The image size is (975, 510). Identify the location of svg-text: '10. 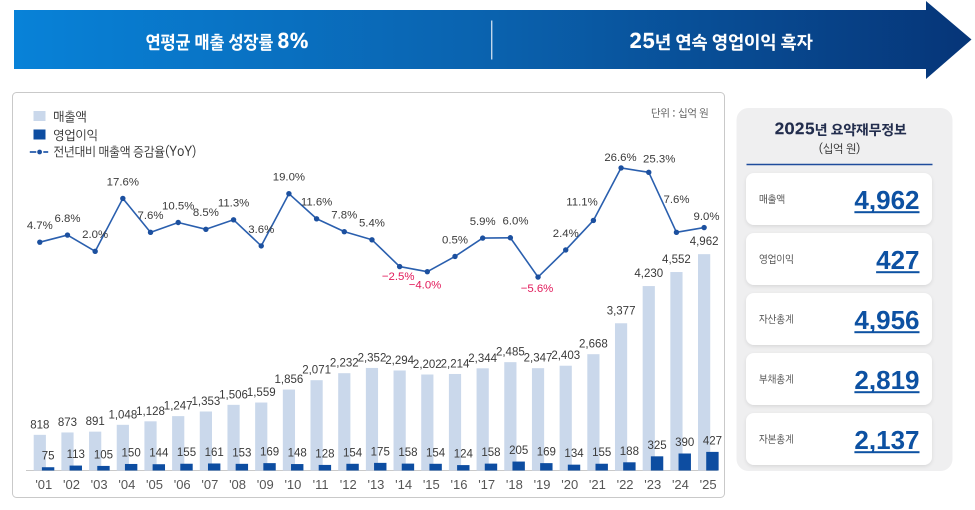
(292, 484).